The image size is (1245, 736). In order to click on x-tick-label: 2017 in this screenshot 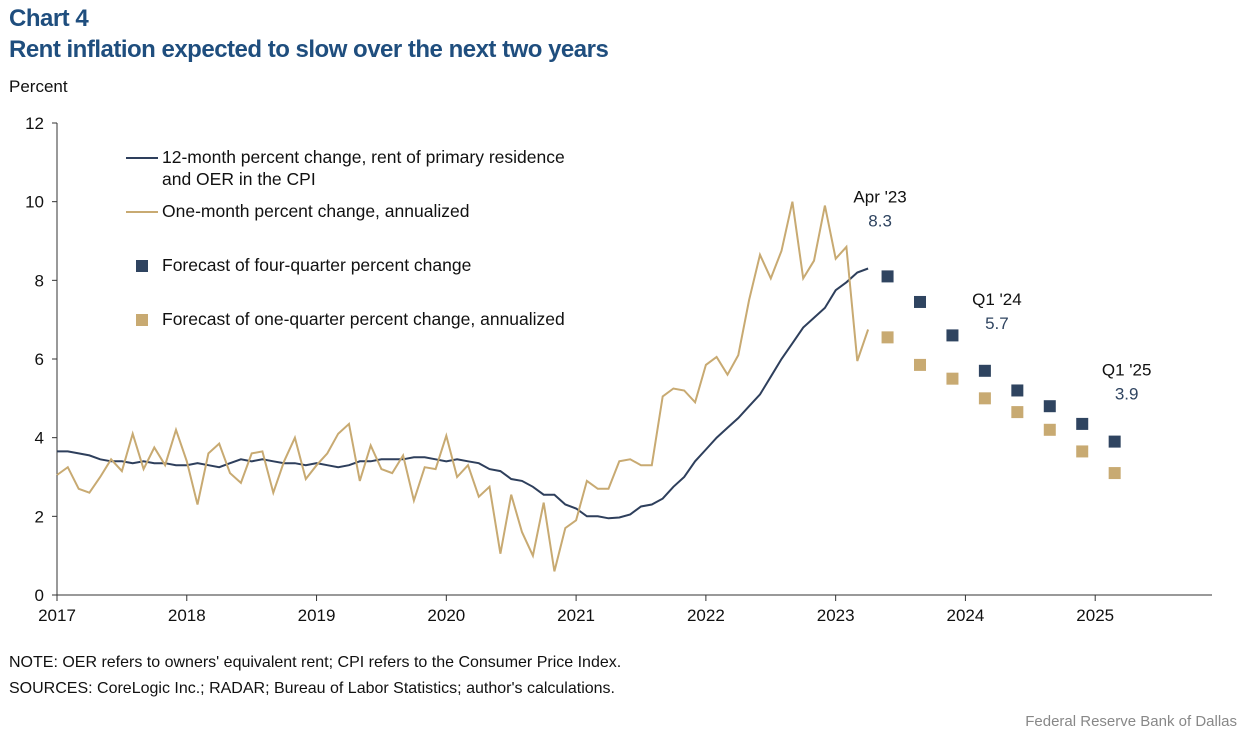, I will do `click(57, 615)`.